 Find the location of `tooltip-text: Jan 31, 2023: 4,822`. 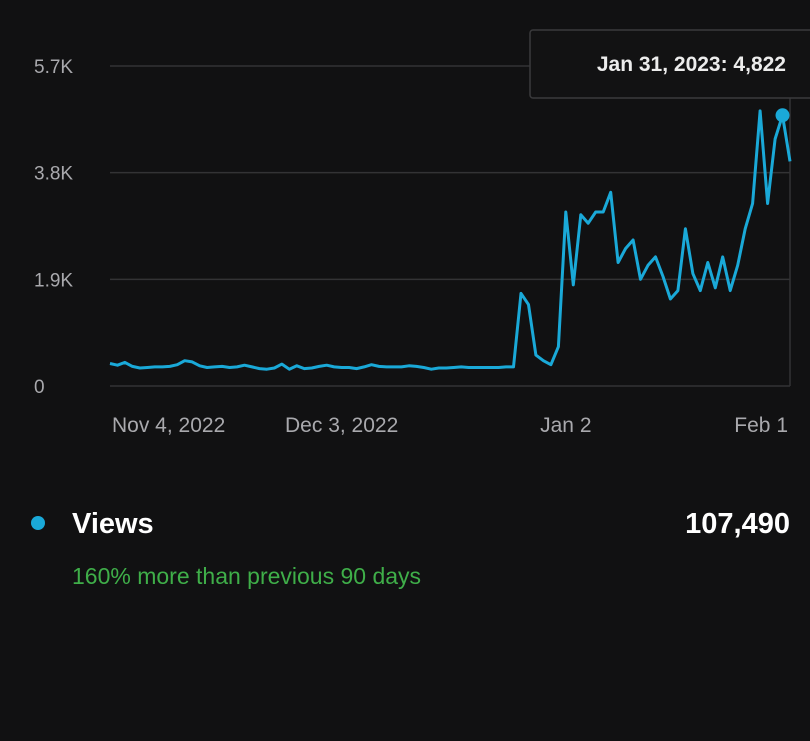

tooltip-text: Jan 31, 2023: 4,822 is located at coordinates (691, 64).